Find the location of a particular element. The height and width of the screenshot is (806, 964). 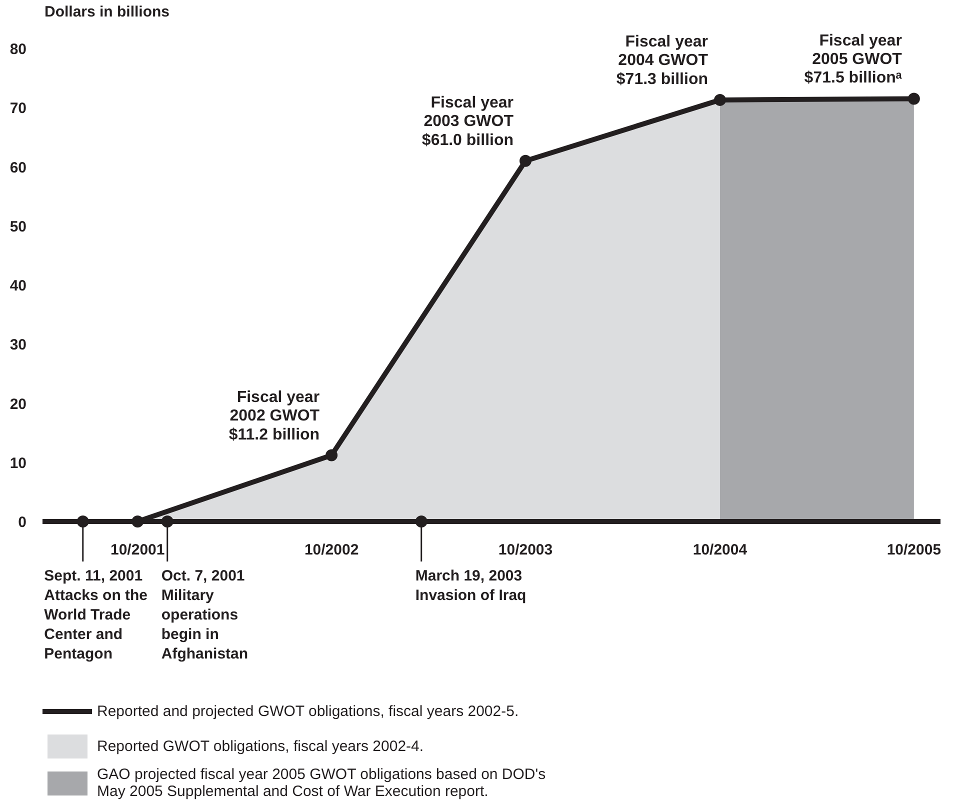

annotation: Oct. 7, 2001 Military operations begin in Afghanistan is located at coordinates (204, 615).